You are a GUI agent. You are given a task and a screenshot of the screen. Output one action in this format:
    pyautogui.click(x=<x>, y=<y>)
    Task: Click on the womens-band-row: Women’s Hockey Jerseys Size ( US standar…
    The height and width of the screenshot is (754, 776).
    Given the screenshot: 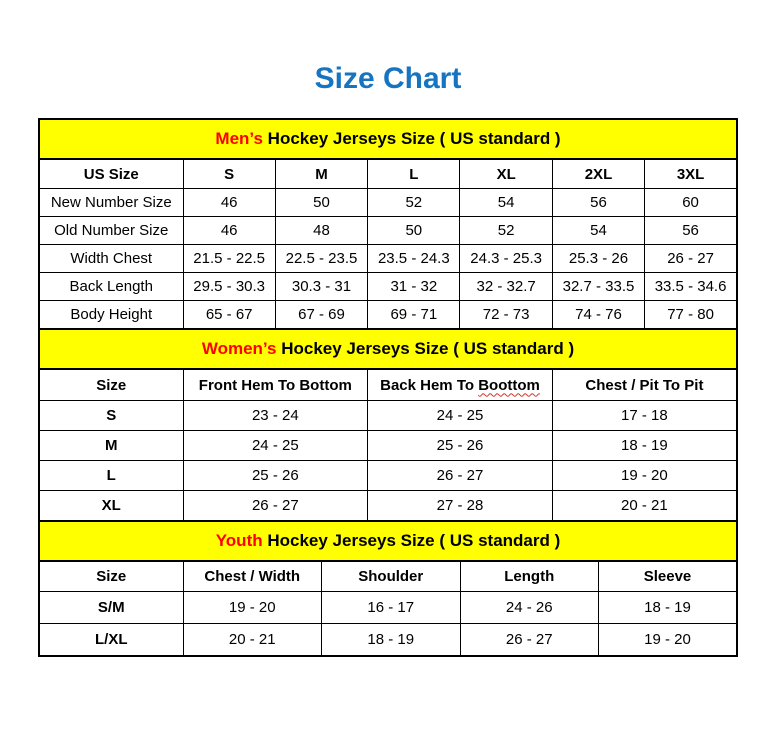 What is the action you would take?
    pyautogui.click(x=388, y=349)
    